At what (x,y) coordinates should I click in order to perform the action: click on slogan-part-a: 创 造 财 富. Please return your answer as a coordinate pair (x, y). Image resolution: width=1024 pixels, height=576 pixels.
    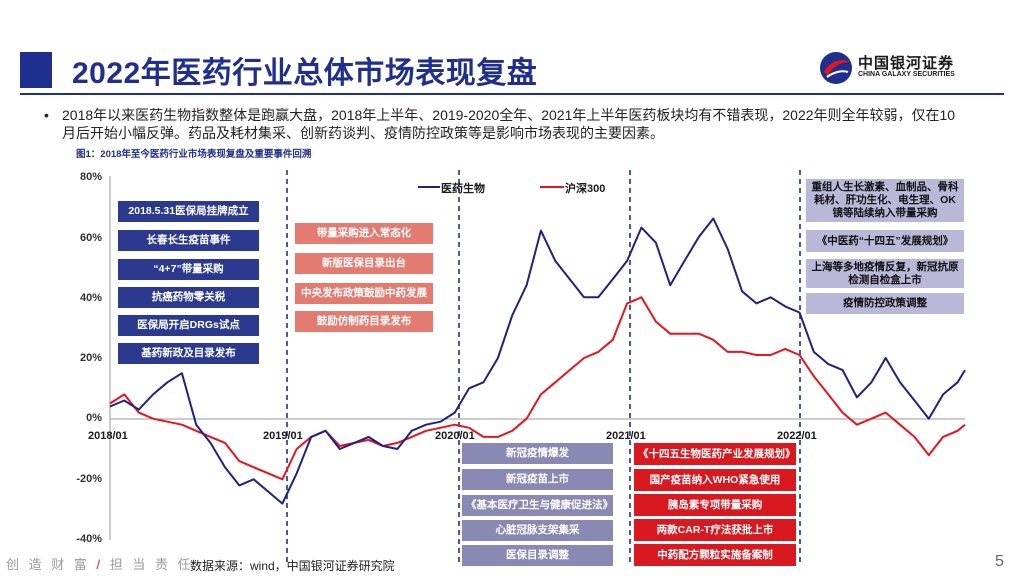
    Looking at the image, I should click on (48, 564).